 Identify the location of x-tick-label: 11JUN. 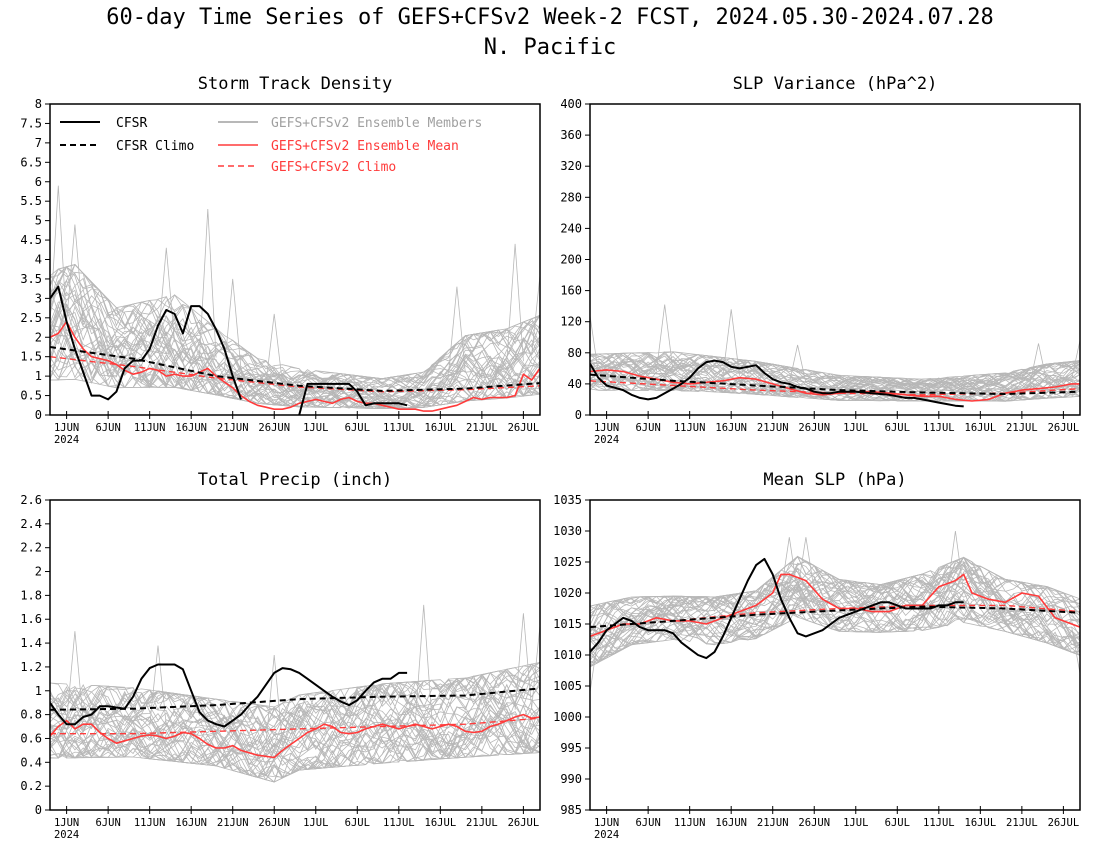
(150, 823).